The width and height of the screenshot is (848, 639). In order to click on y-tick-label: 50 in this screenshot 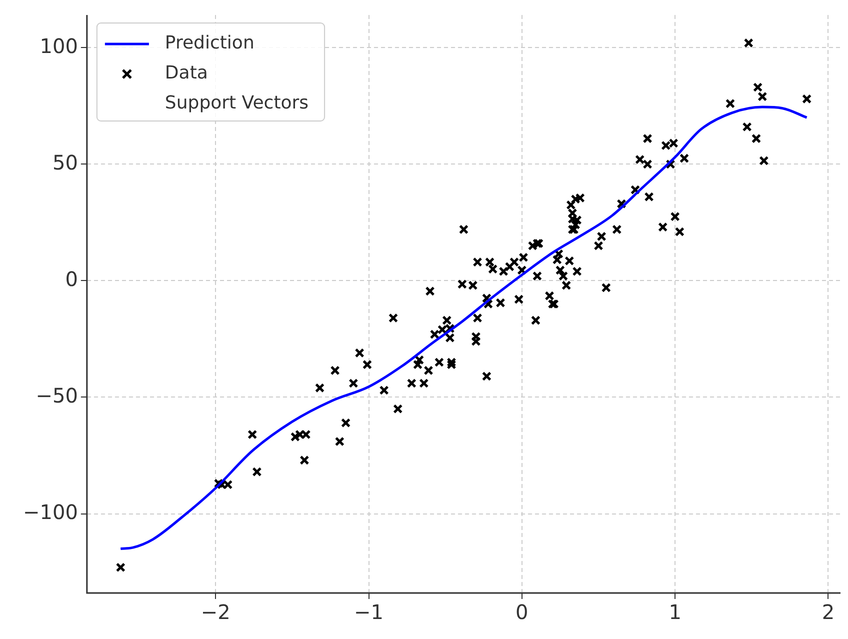, I will do `click(65, 162)`.